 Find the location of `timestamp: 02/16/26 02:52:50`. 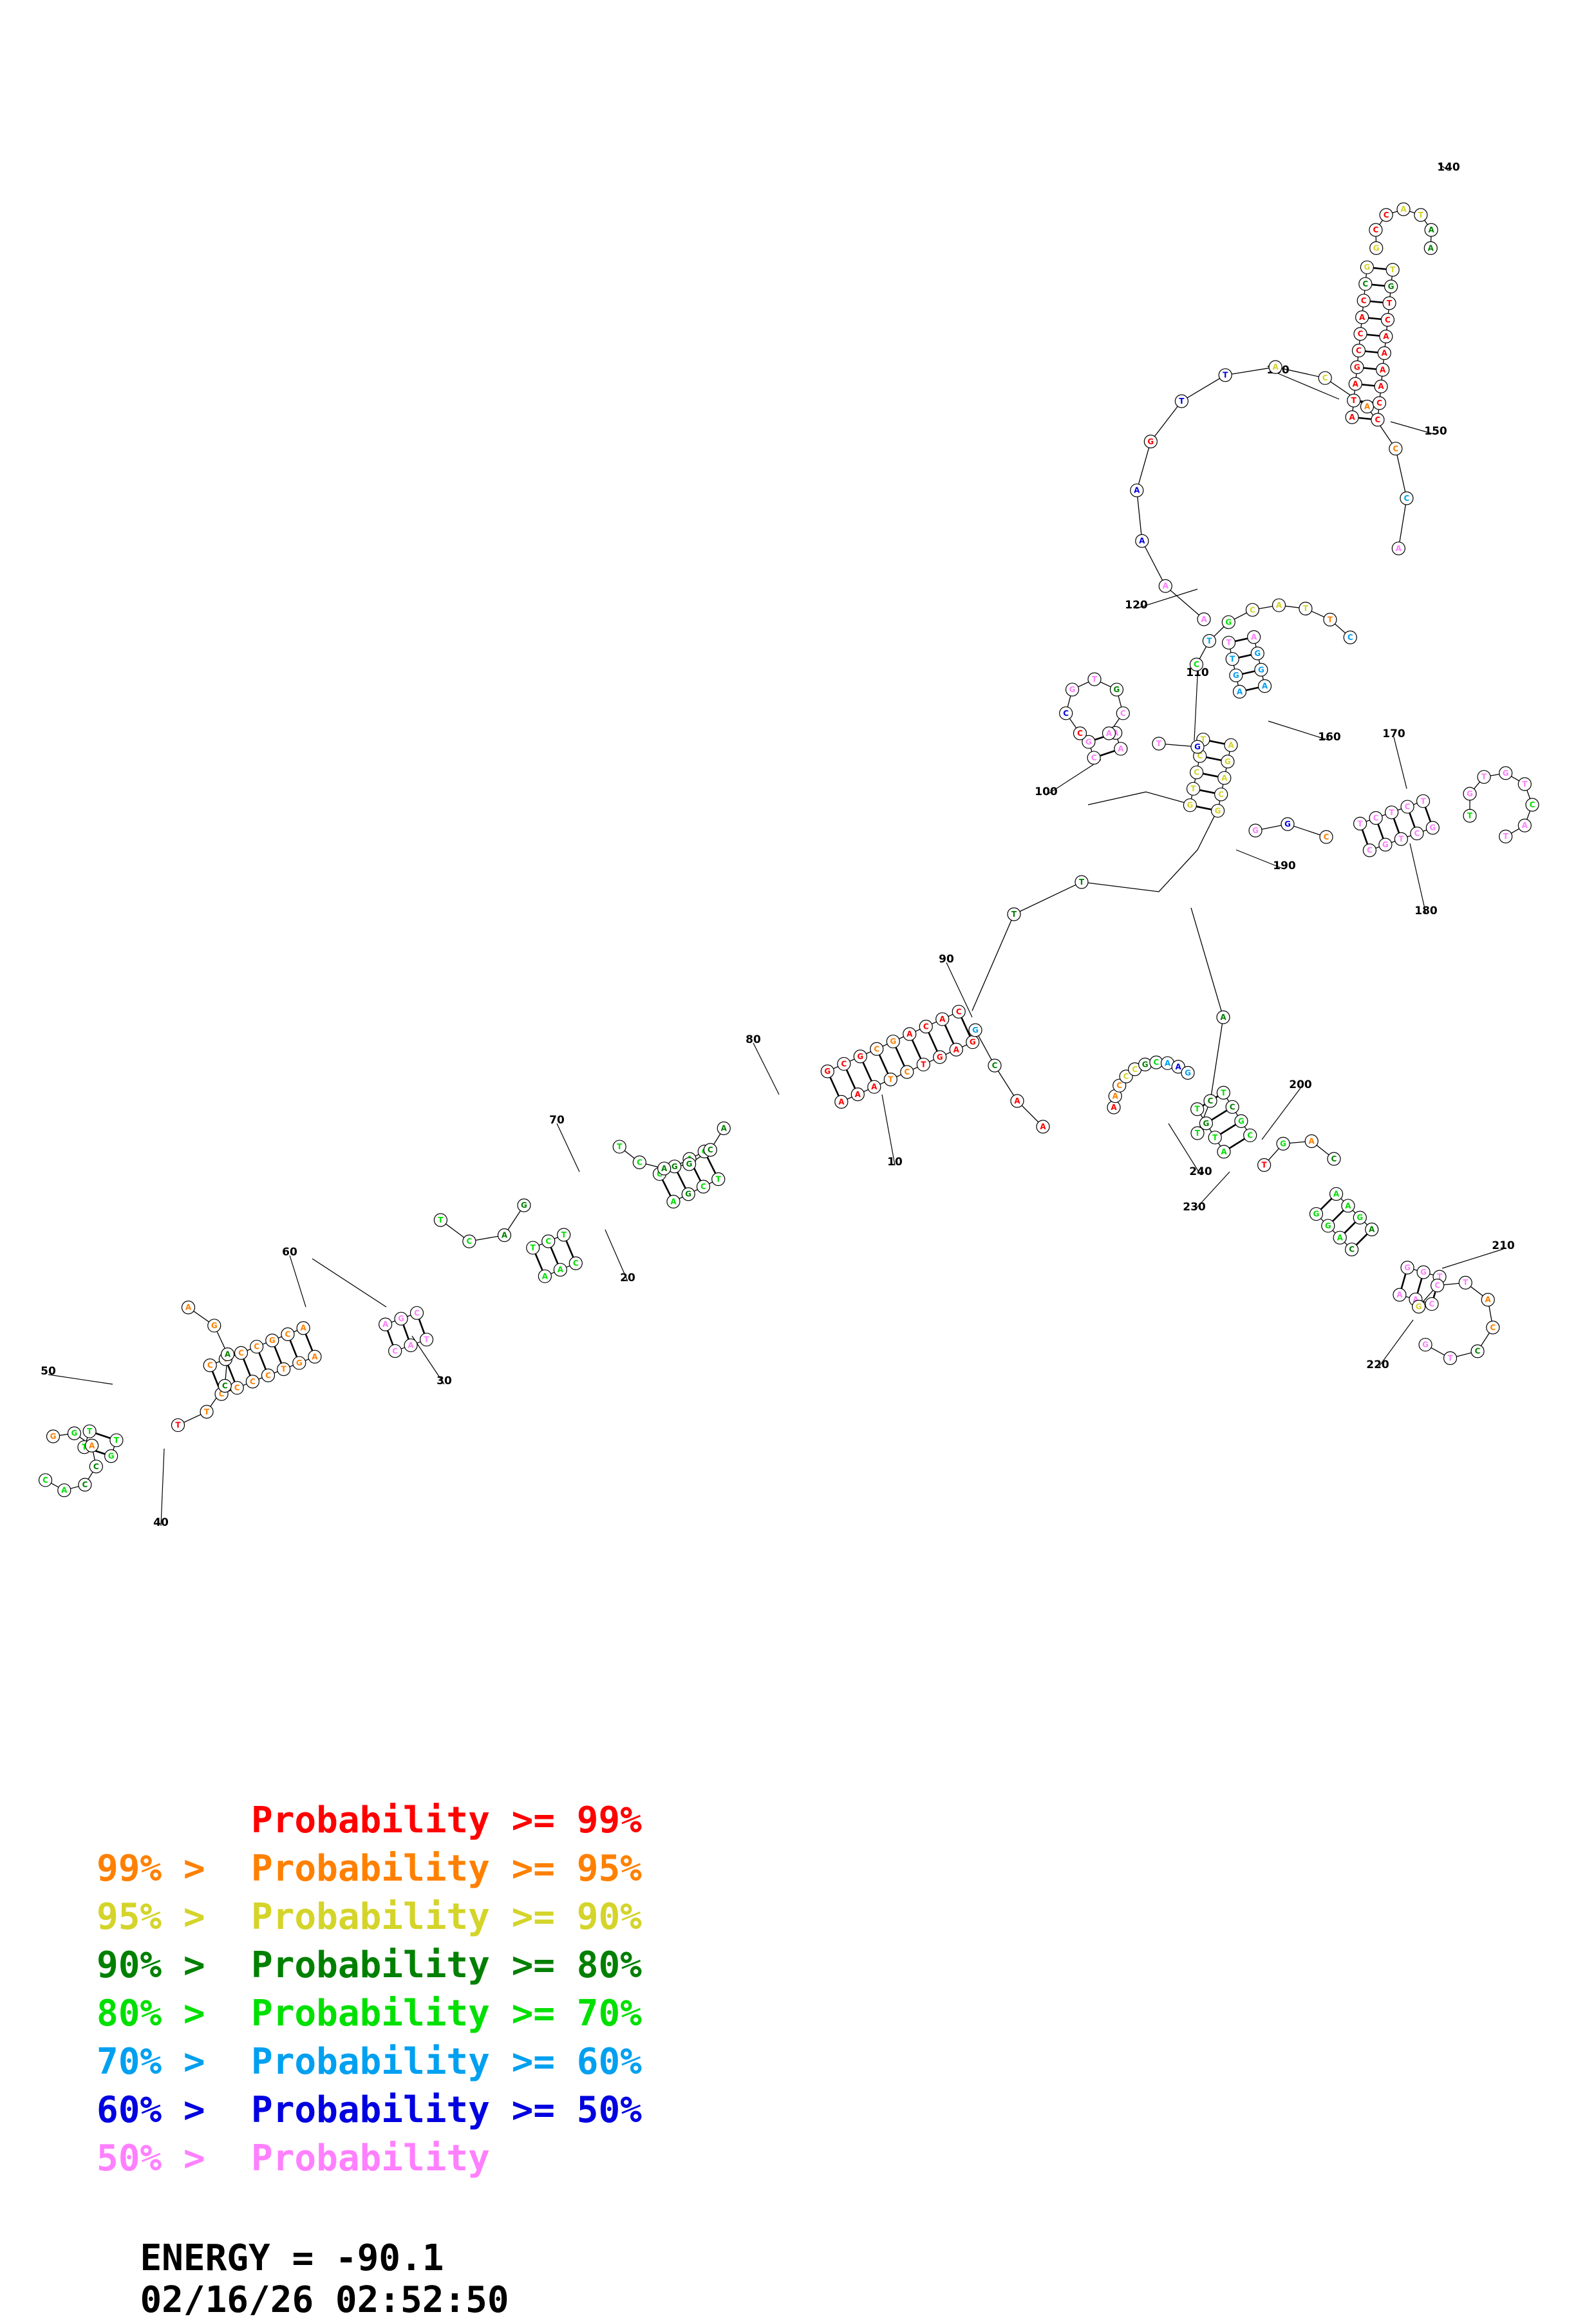

timestamp: 02/16/26 02:52:50 is located at coordinates (324, 2300).